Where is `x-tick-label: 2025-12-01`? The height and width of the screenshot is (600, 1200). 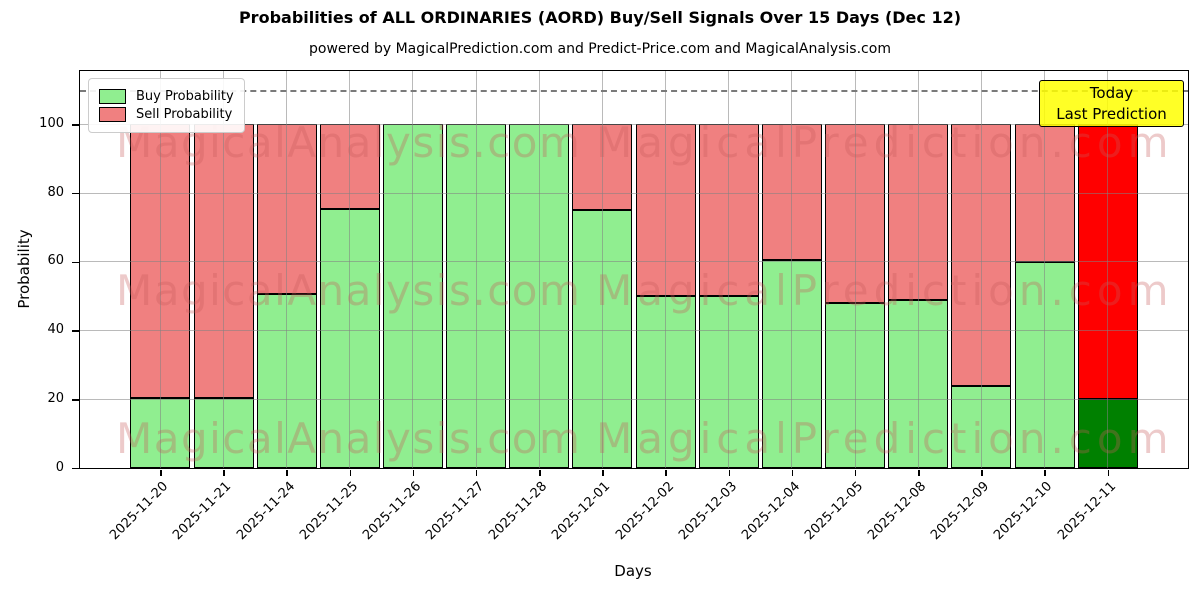
x-tick-label: 2025-12-01 is located at coordinates (581, 511).